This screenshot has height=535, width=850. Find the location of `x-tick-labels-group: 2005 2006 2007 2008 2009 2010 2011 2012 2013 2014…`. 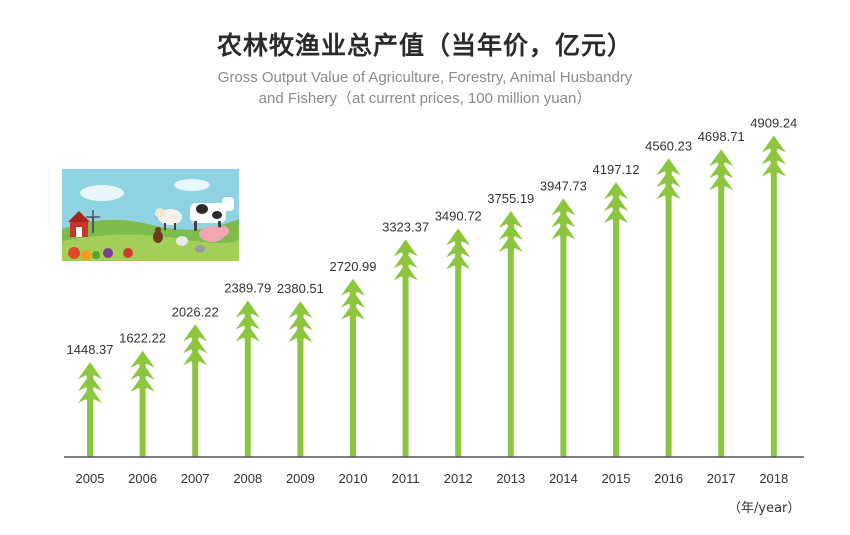

x-tick-labels-group: 2005 2006 2007 2008 2009 2010 2011 2012 2013 2014… is located at coordinates (432, 478).